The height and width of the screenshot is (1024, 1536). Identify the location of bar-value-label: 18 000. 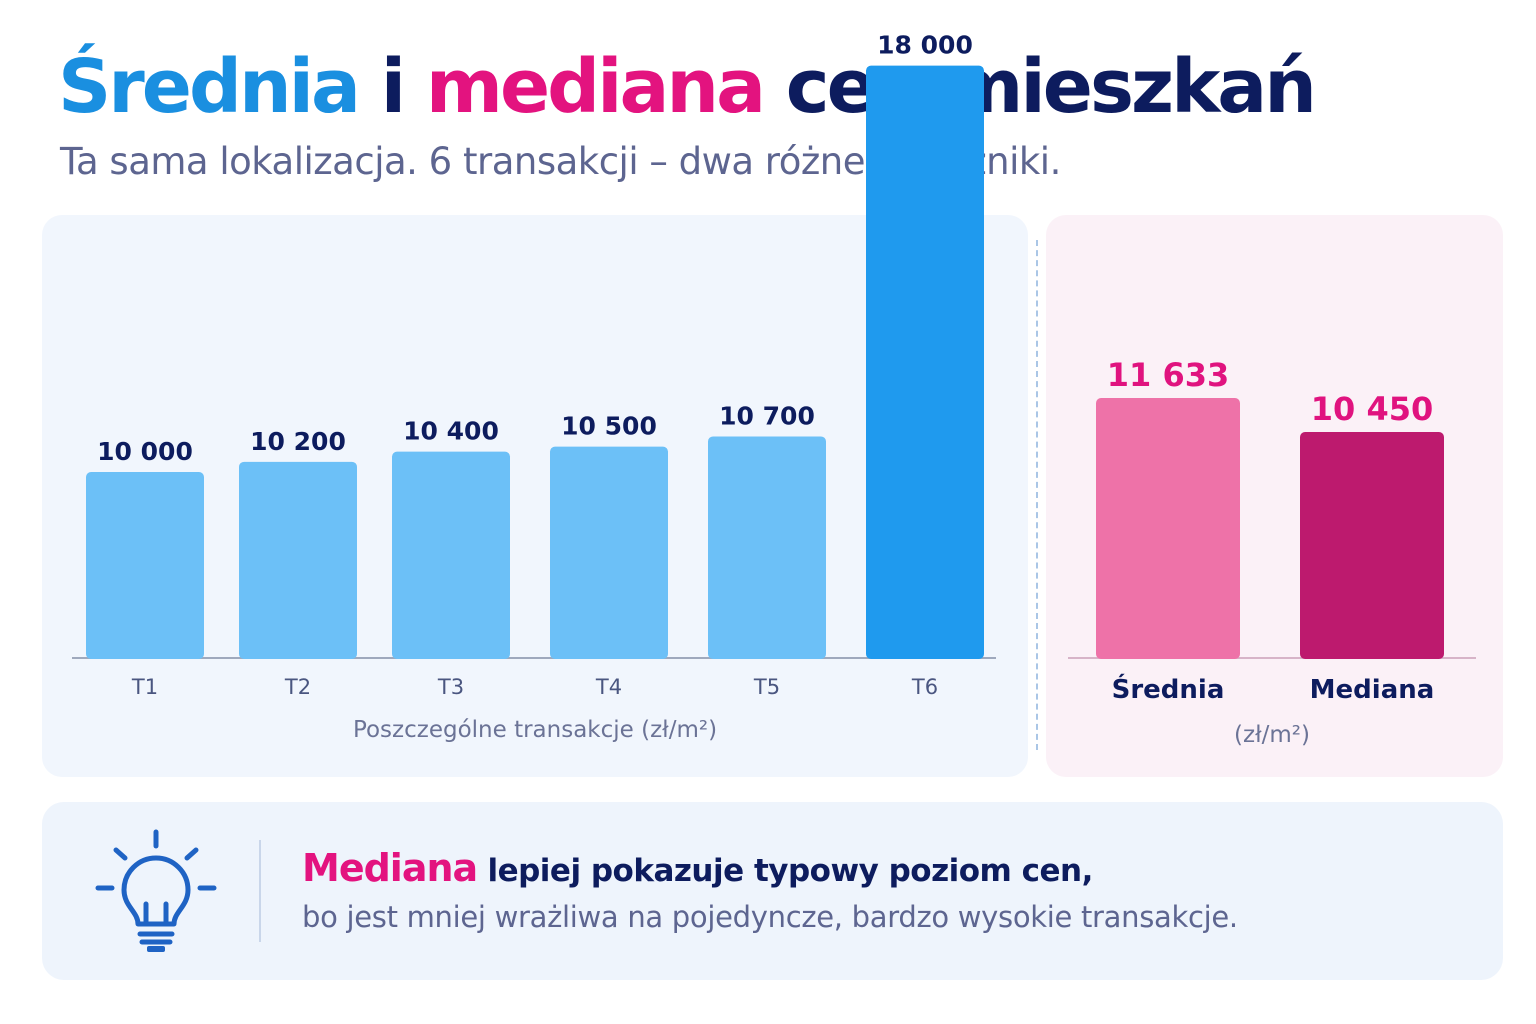
(925, 45).